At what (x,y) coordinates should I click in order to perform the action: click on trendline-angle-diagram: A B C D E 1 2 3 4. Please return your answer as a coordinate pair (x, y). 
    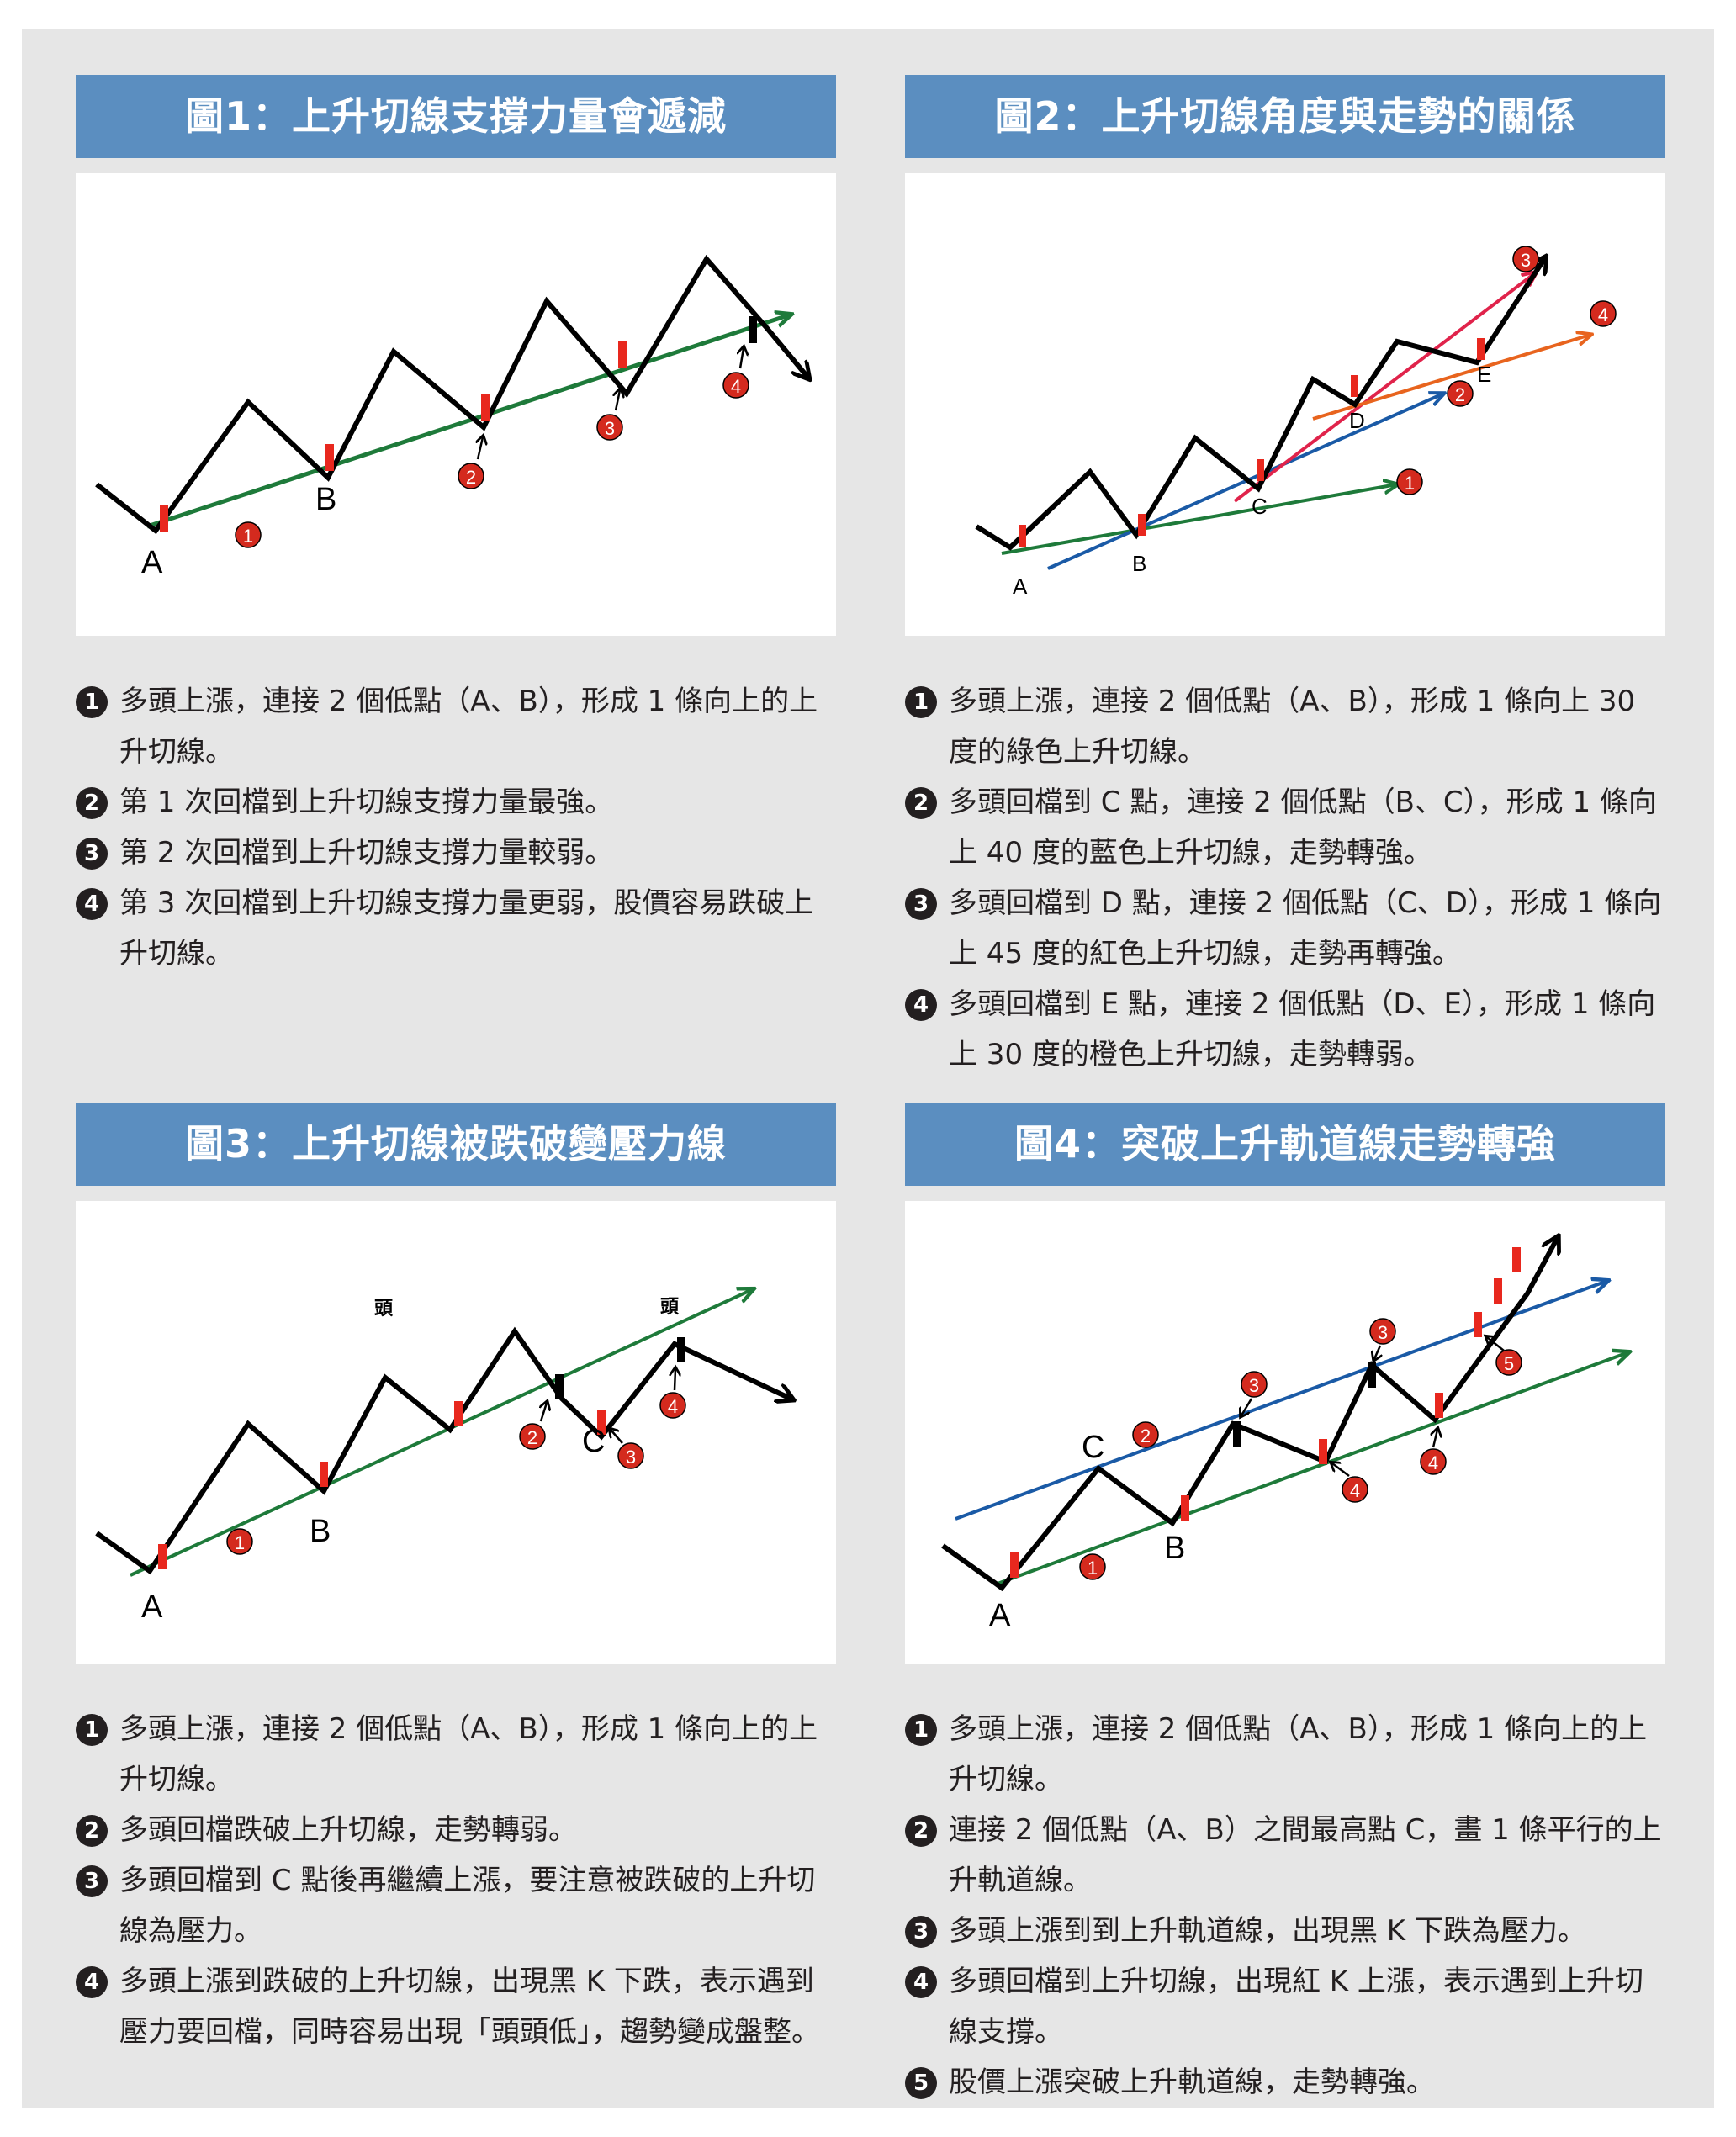
    Looking at the image, I should click on (1296, 423).